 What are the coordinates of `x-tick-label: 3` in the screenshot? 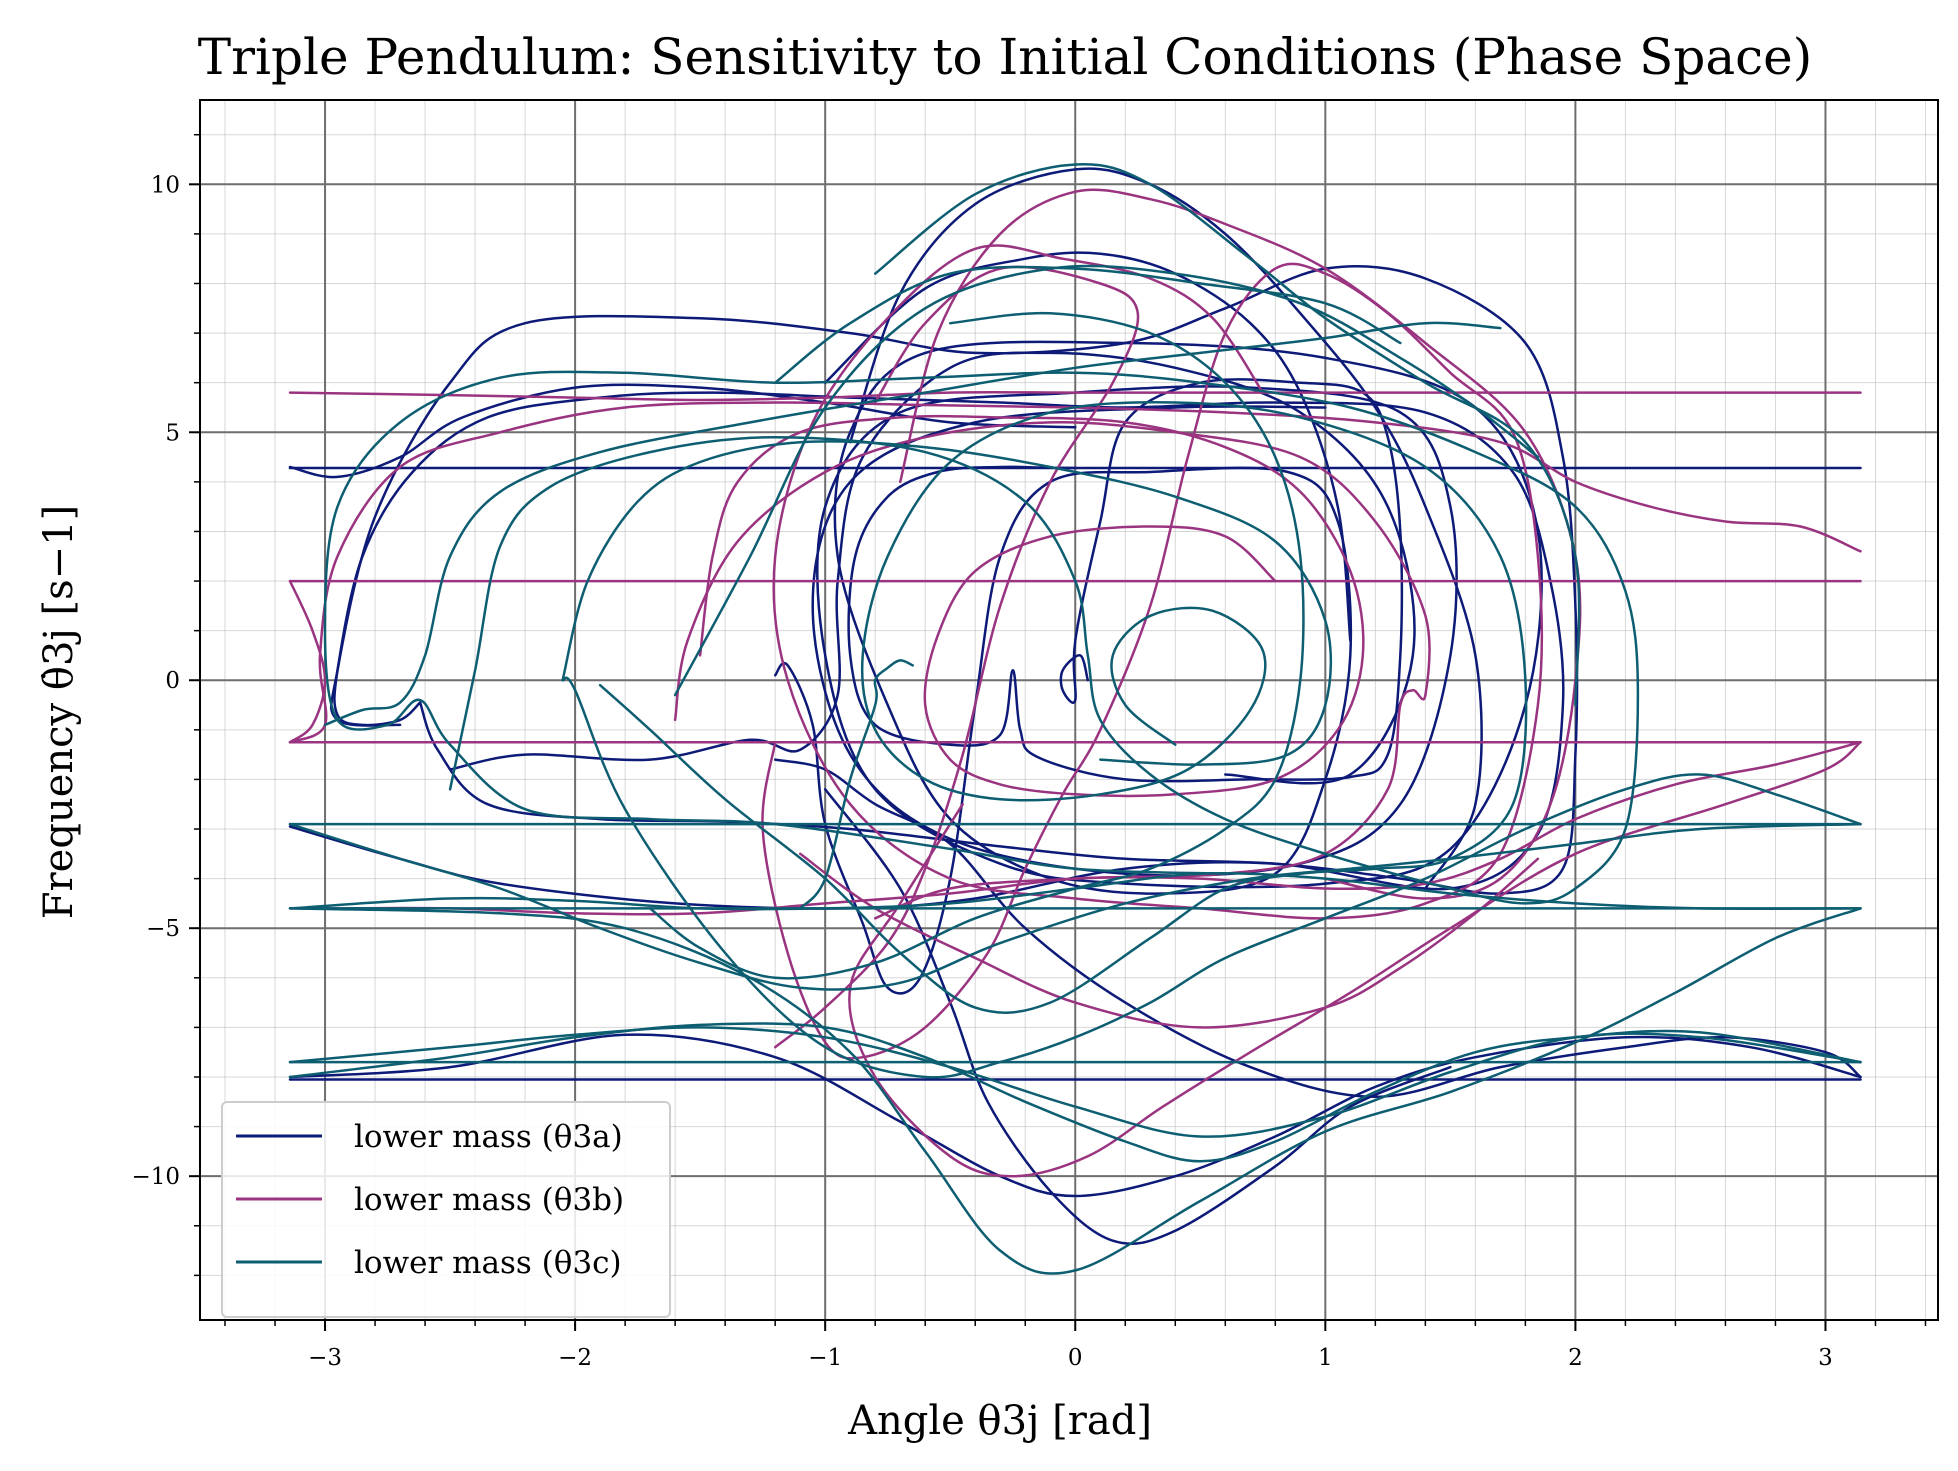 It's located at (1825, 1358).